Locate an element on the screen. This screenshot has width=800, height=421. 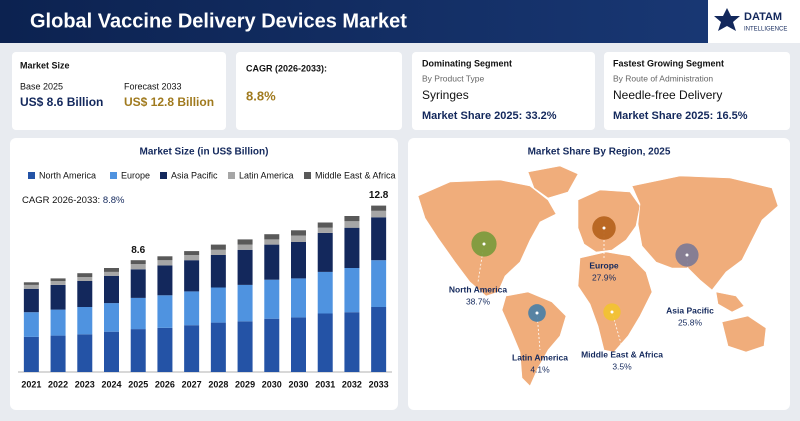
card-segment: Syringes is located at coordinates (445, 95).